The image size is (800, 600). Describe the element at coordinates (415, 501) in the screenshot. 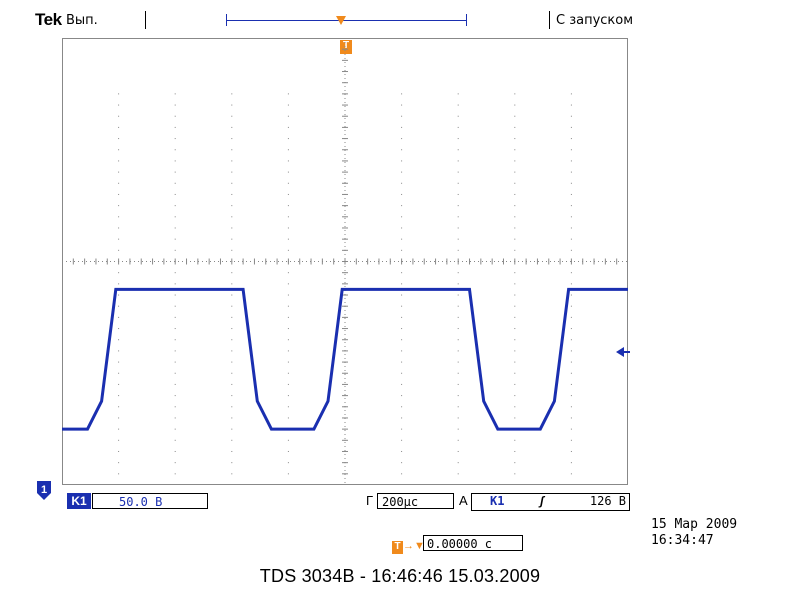

I see `timebase-readout: 200µс` at that location.